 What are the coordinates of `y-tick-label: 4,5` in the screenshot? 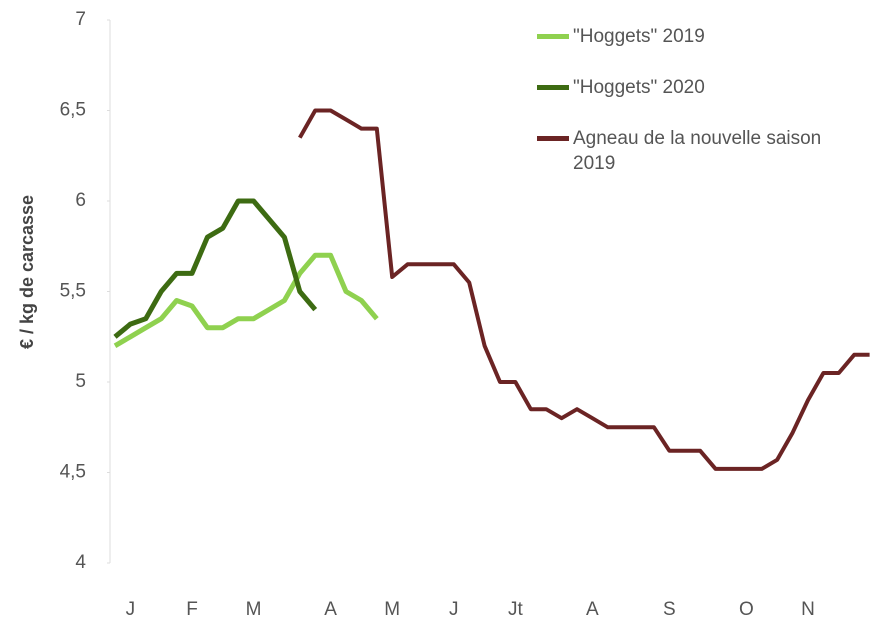 It's located at (73, 472).